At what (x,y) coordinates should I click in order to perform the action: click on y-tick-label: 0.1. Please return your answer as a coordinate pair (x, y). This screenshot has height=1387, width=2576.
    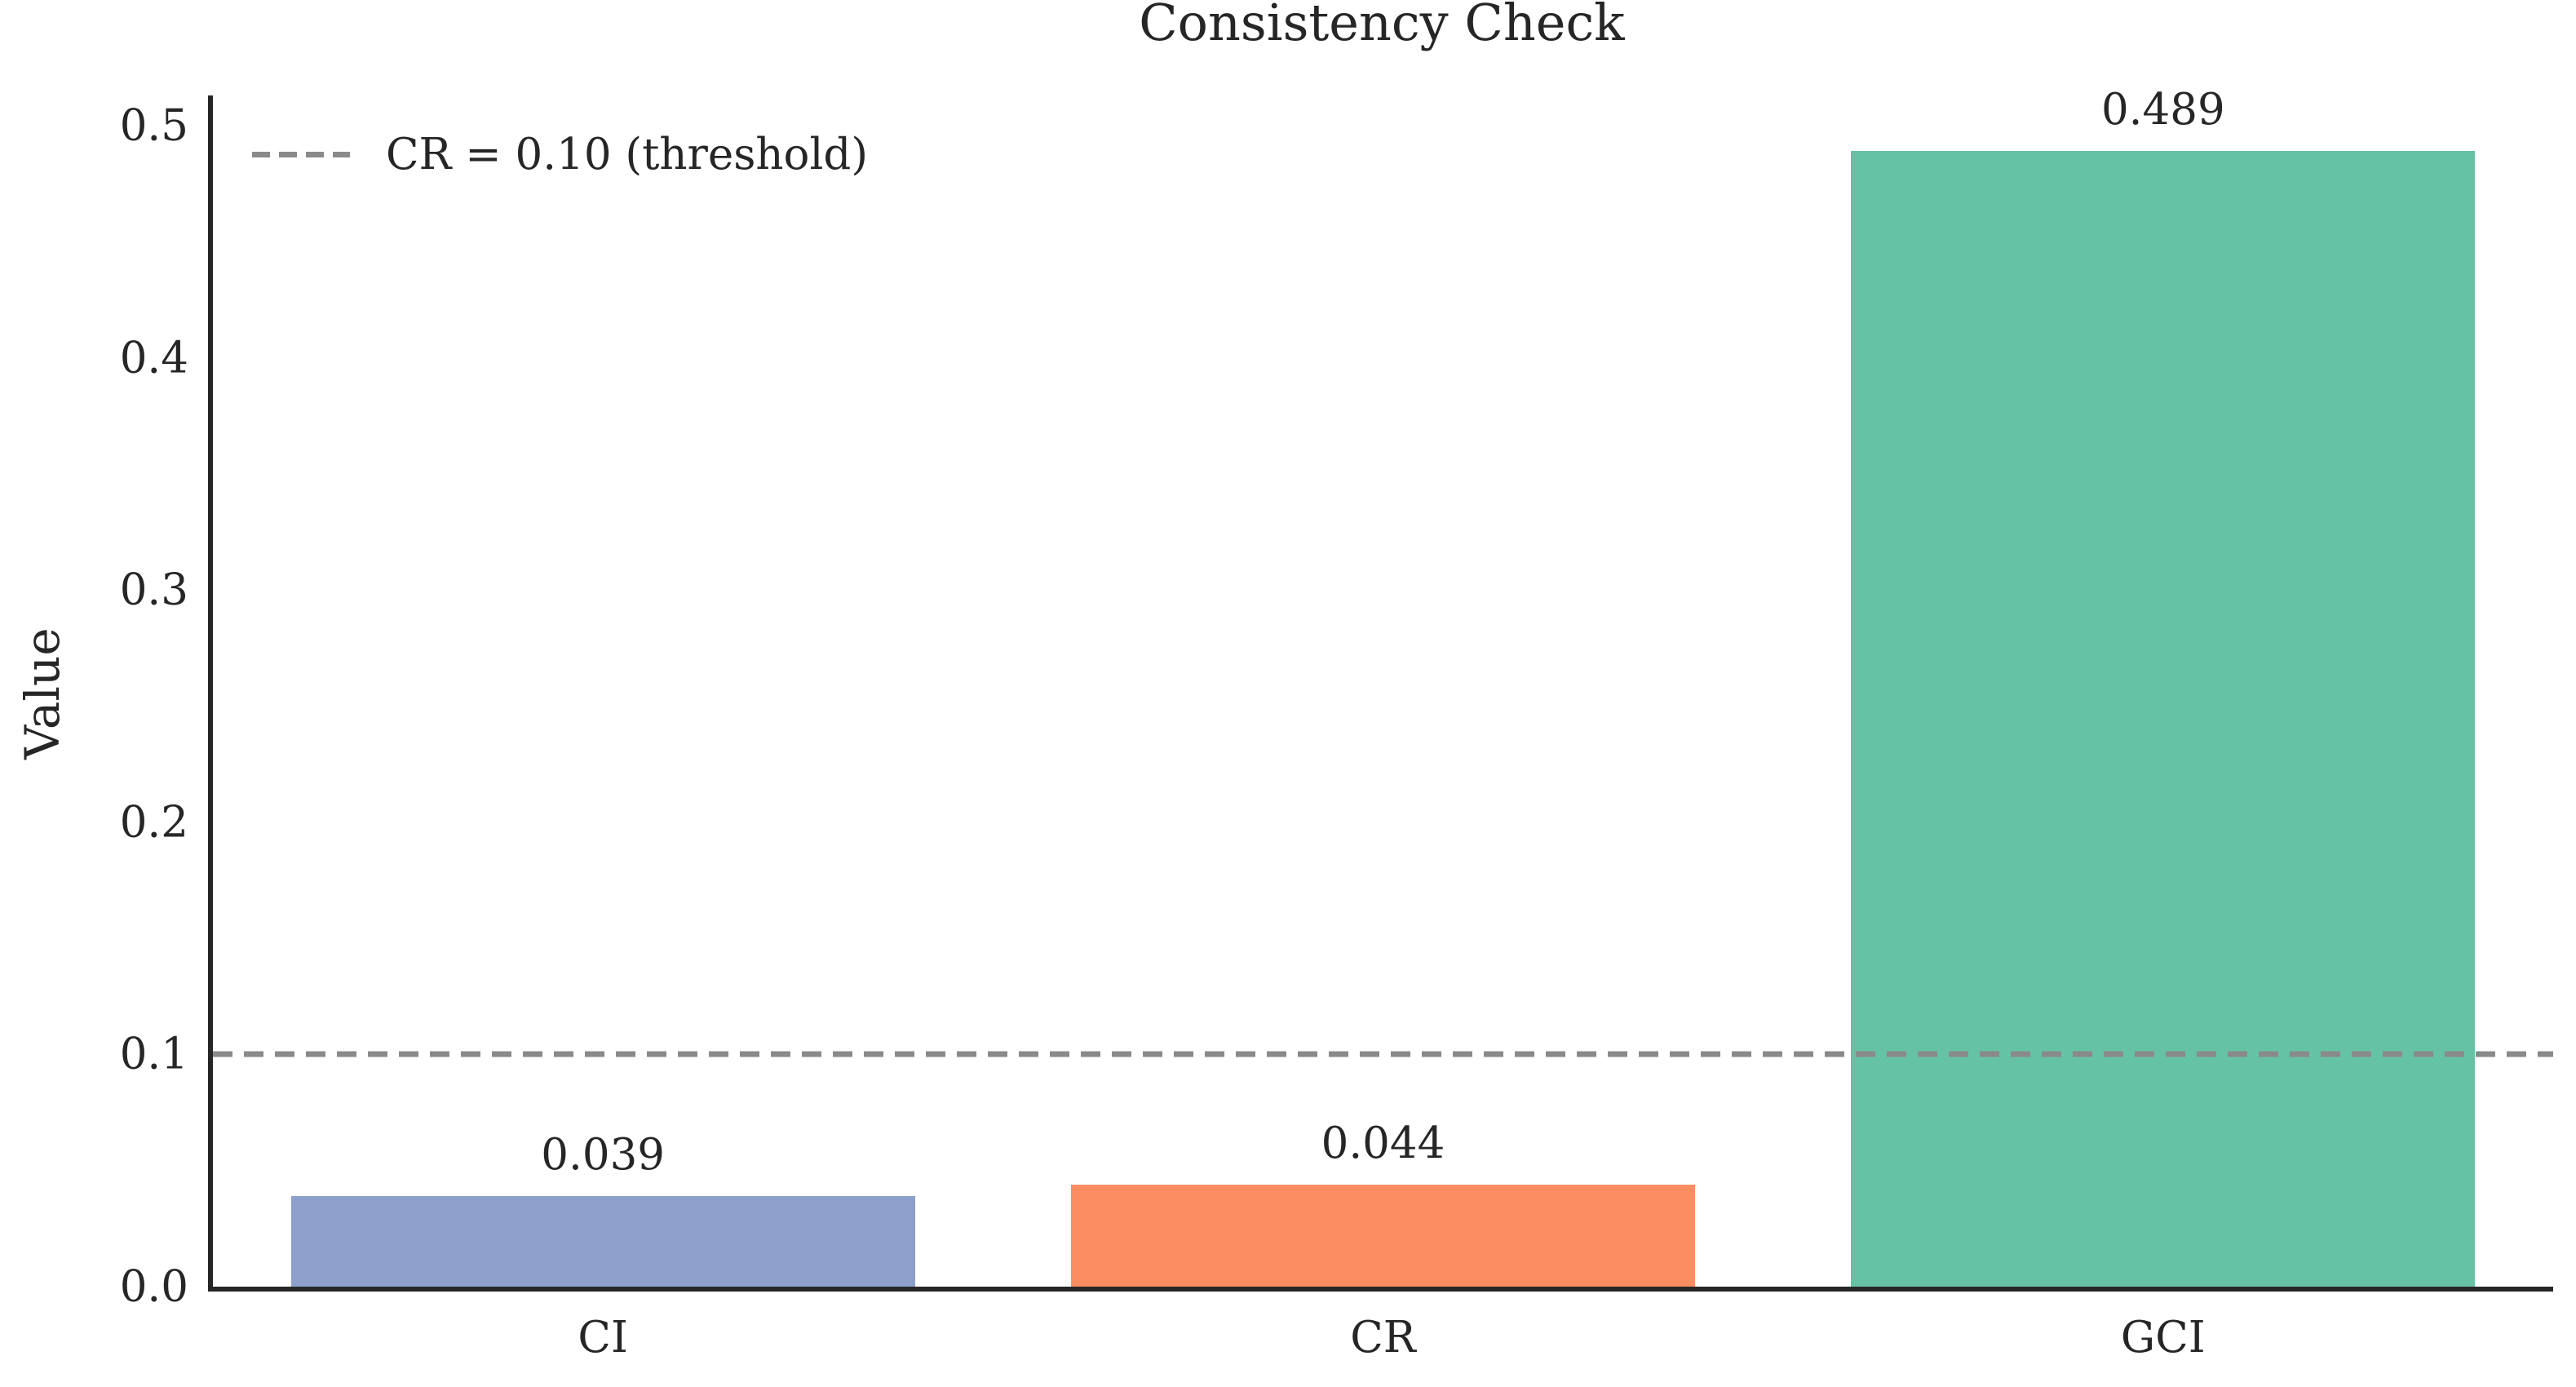
    Looking at the image, I should click on (153, 1054).